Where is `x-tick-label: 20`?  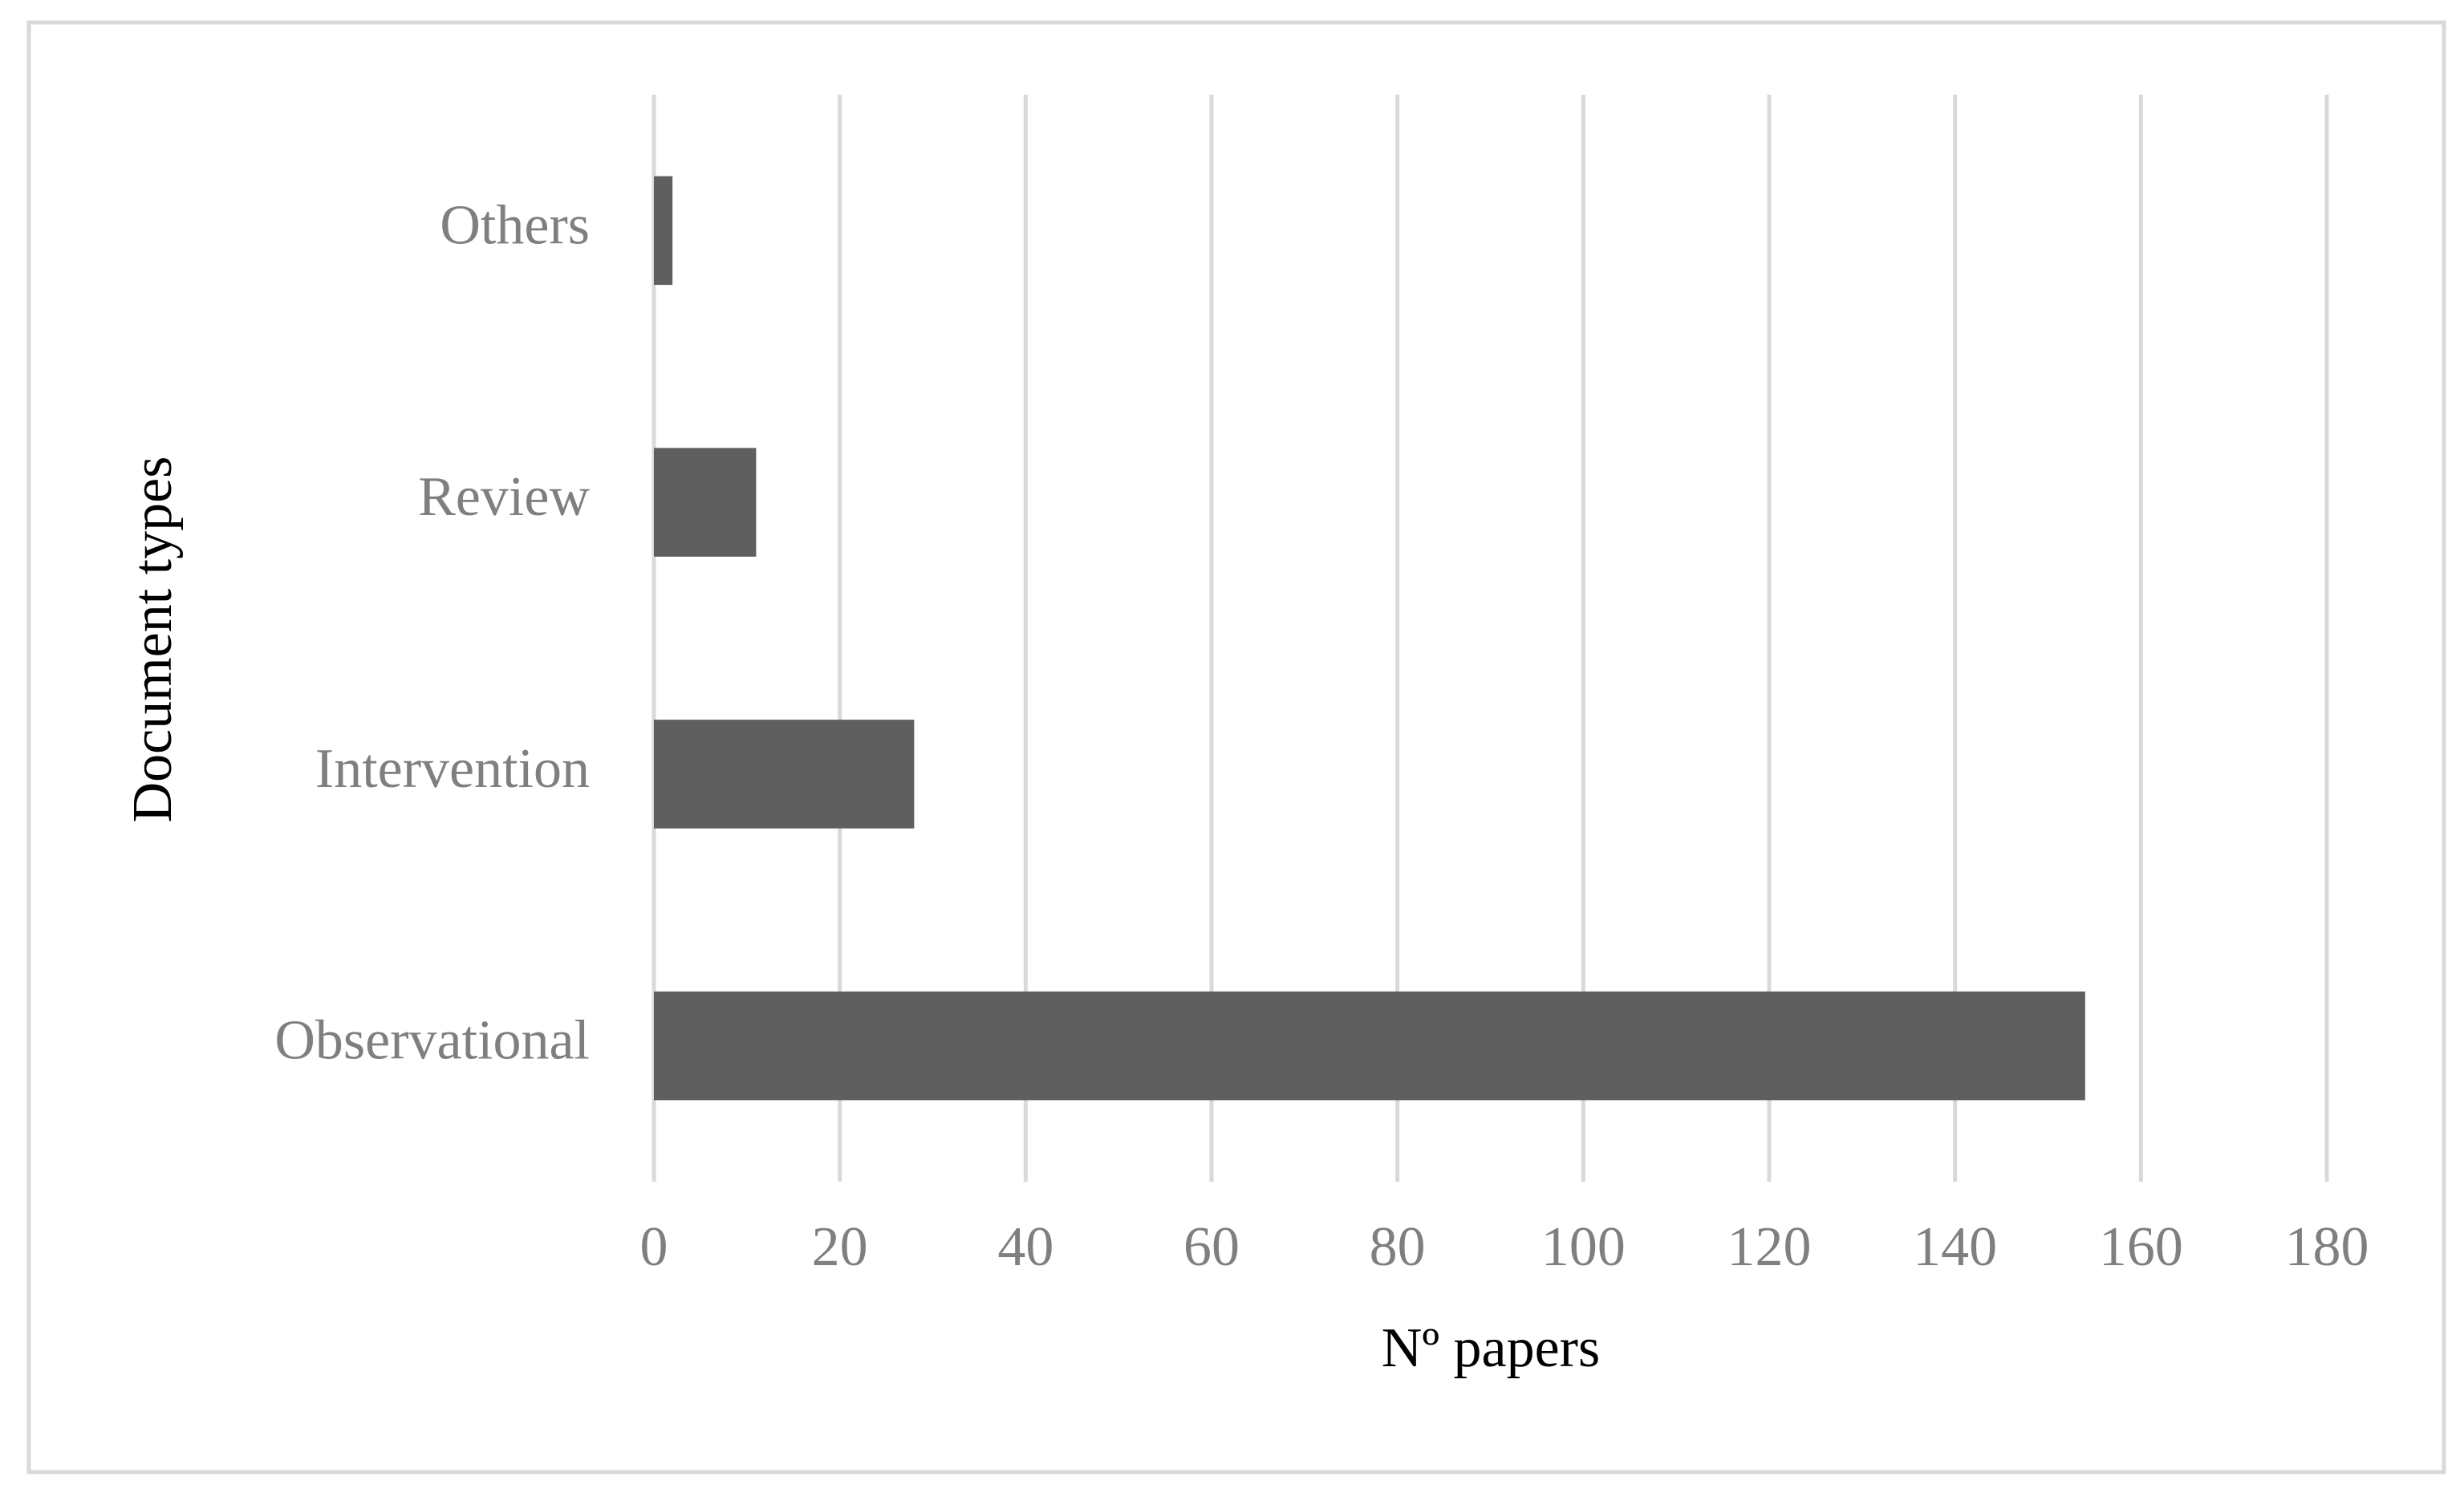
x-tick-label: 20 is located at coordinates (840, 1247).